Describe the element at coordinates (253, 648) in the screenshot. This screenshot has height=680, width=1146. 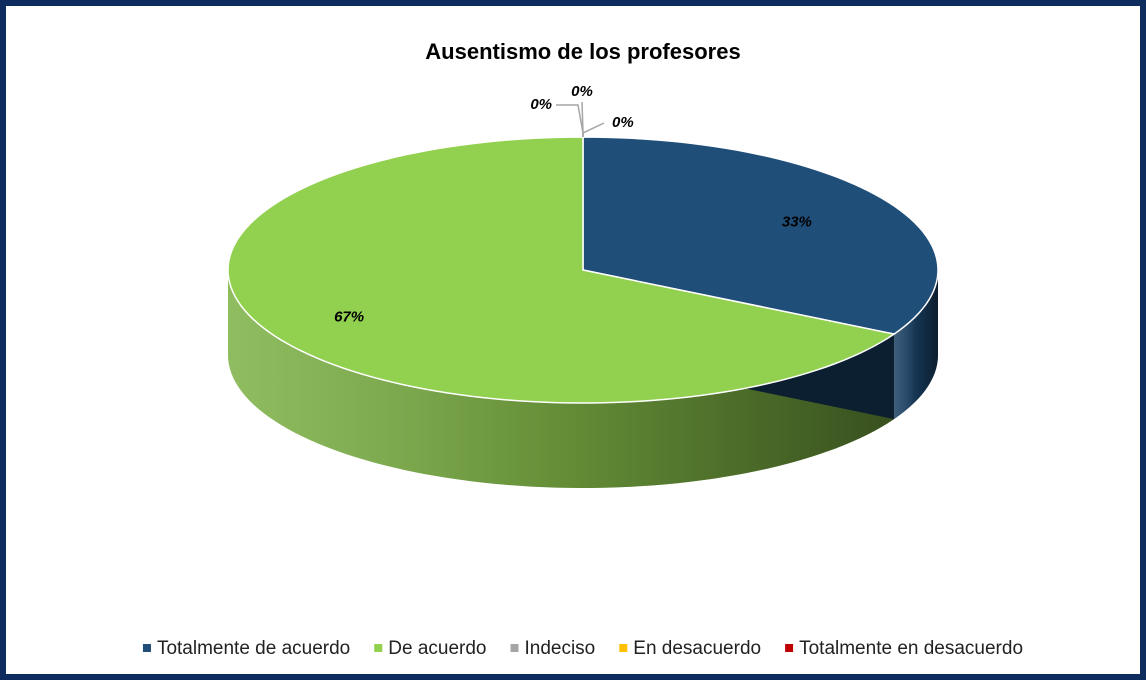
I see `legend-label: Totalmente de acuerdo` at that location.